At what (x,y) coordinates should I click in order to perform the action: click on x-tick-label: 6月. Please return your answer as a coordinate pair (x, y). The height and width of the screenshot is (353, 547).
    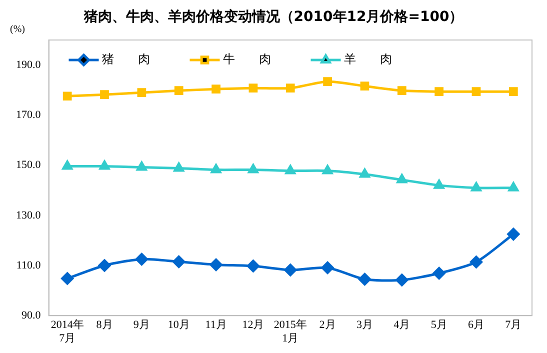
    Looking at the image, I should click on (476, 325).